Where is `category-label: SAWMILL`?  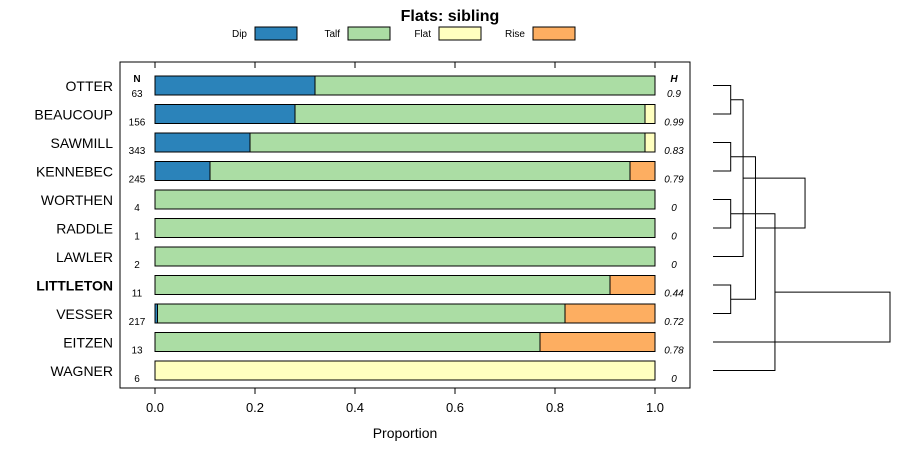
category-label: SAWMILL is located at coordinates (82, 143).